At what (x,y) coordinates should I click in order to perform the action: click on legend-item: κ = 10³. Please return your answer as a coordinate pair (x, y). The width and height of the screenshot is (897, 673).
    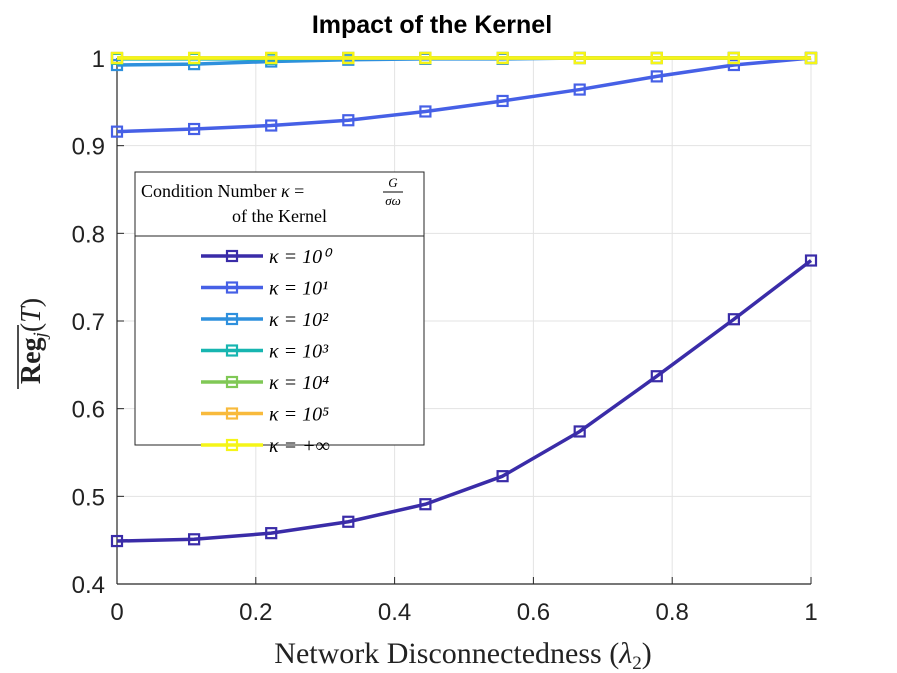
    Looking at the image, I should click on (265, 352).